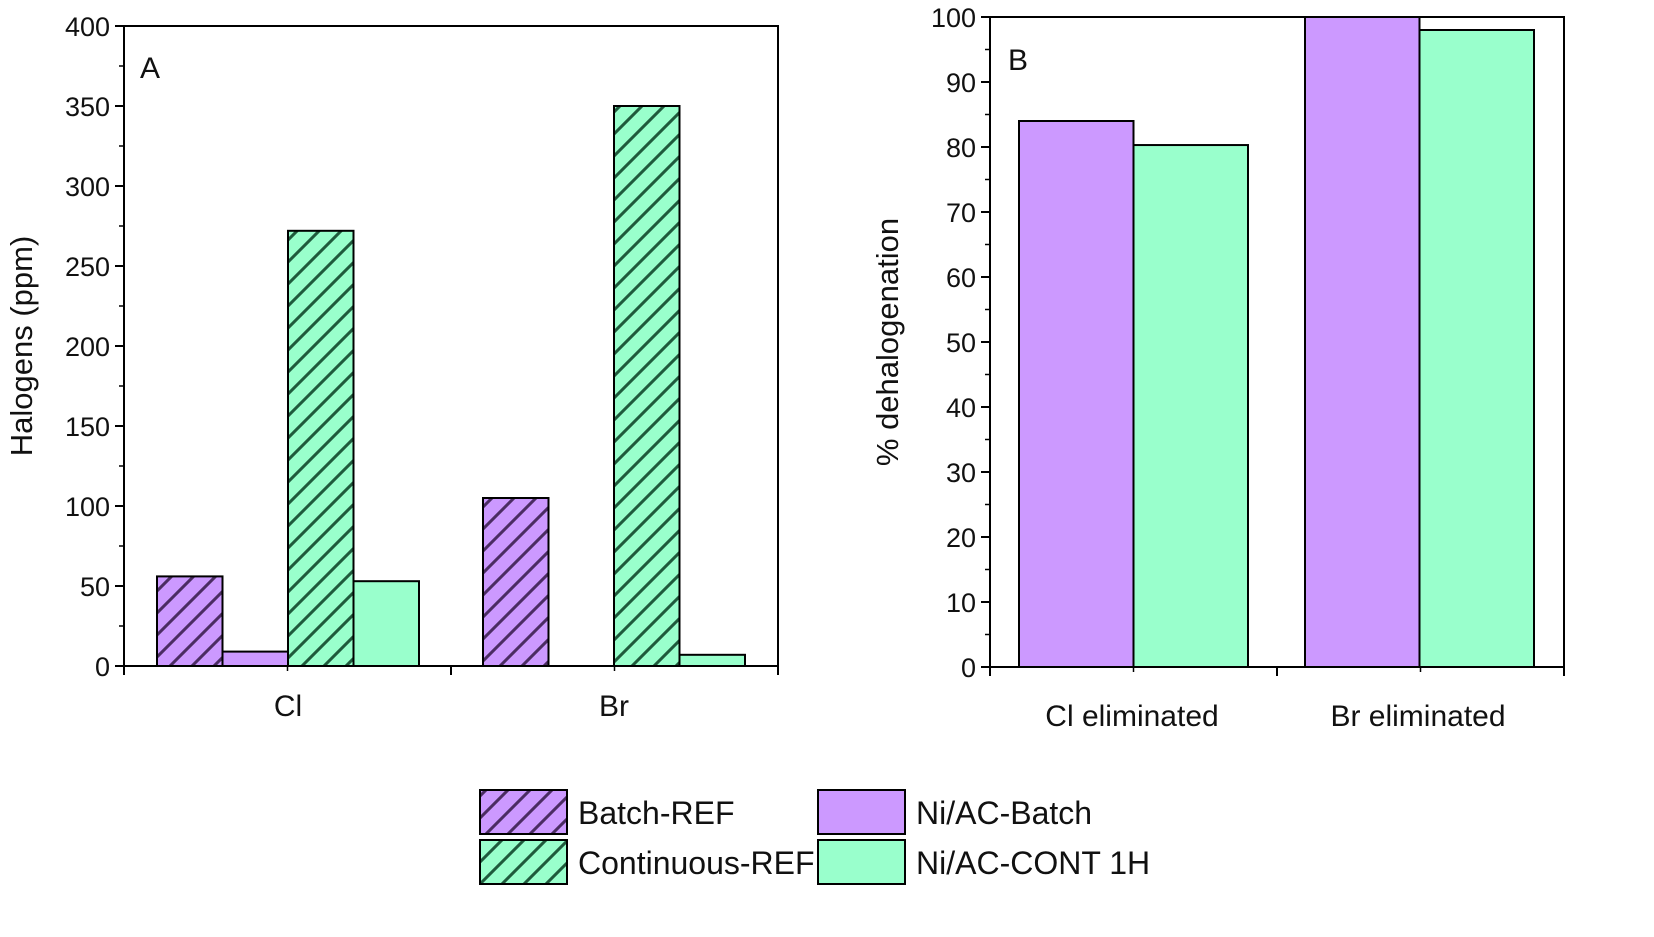  Describe the element at coordinates (961, 148) in the screenshot. I see `y-tick-label: 80` at that location.